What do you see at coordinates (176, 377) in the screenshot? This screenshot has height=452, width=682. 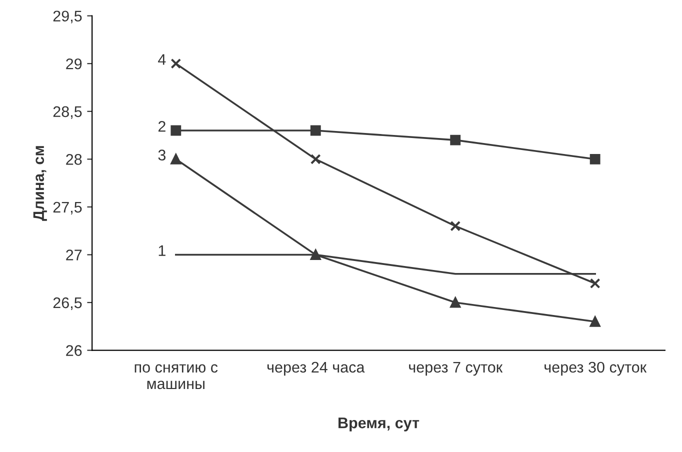 I see `x-tick-label: по снятию с машины` at bounding box center [176, 377].